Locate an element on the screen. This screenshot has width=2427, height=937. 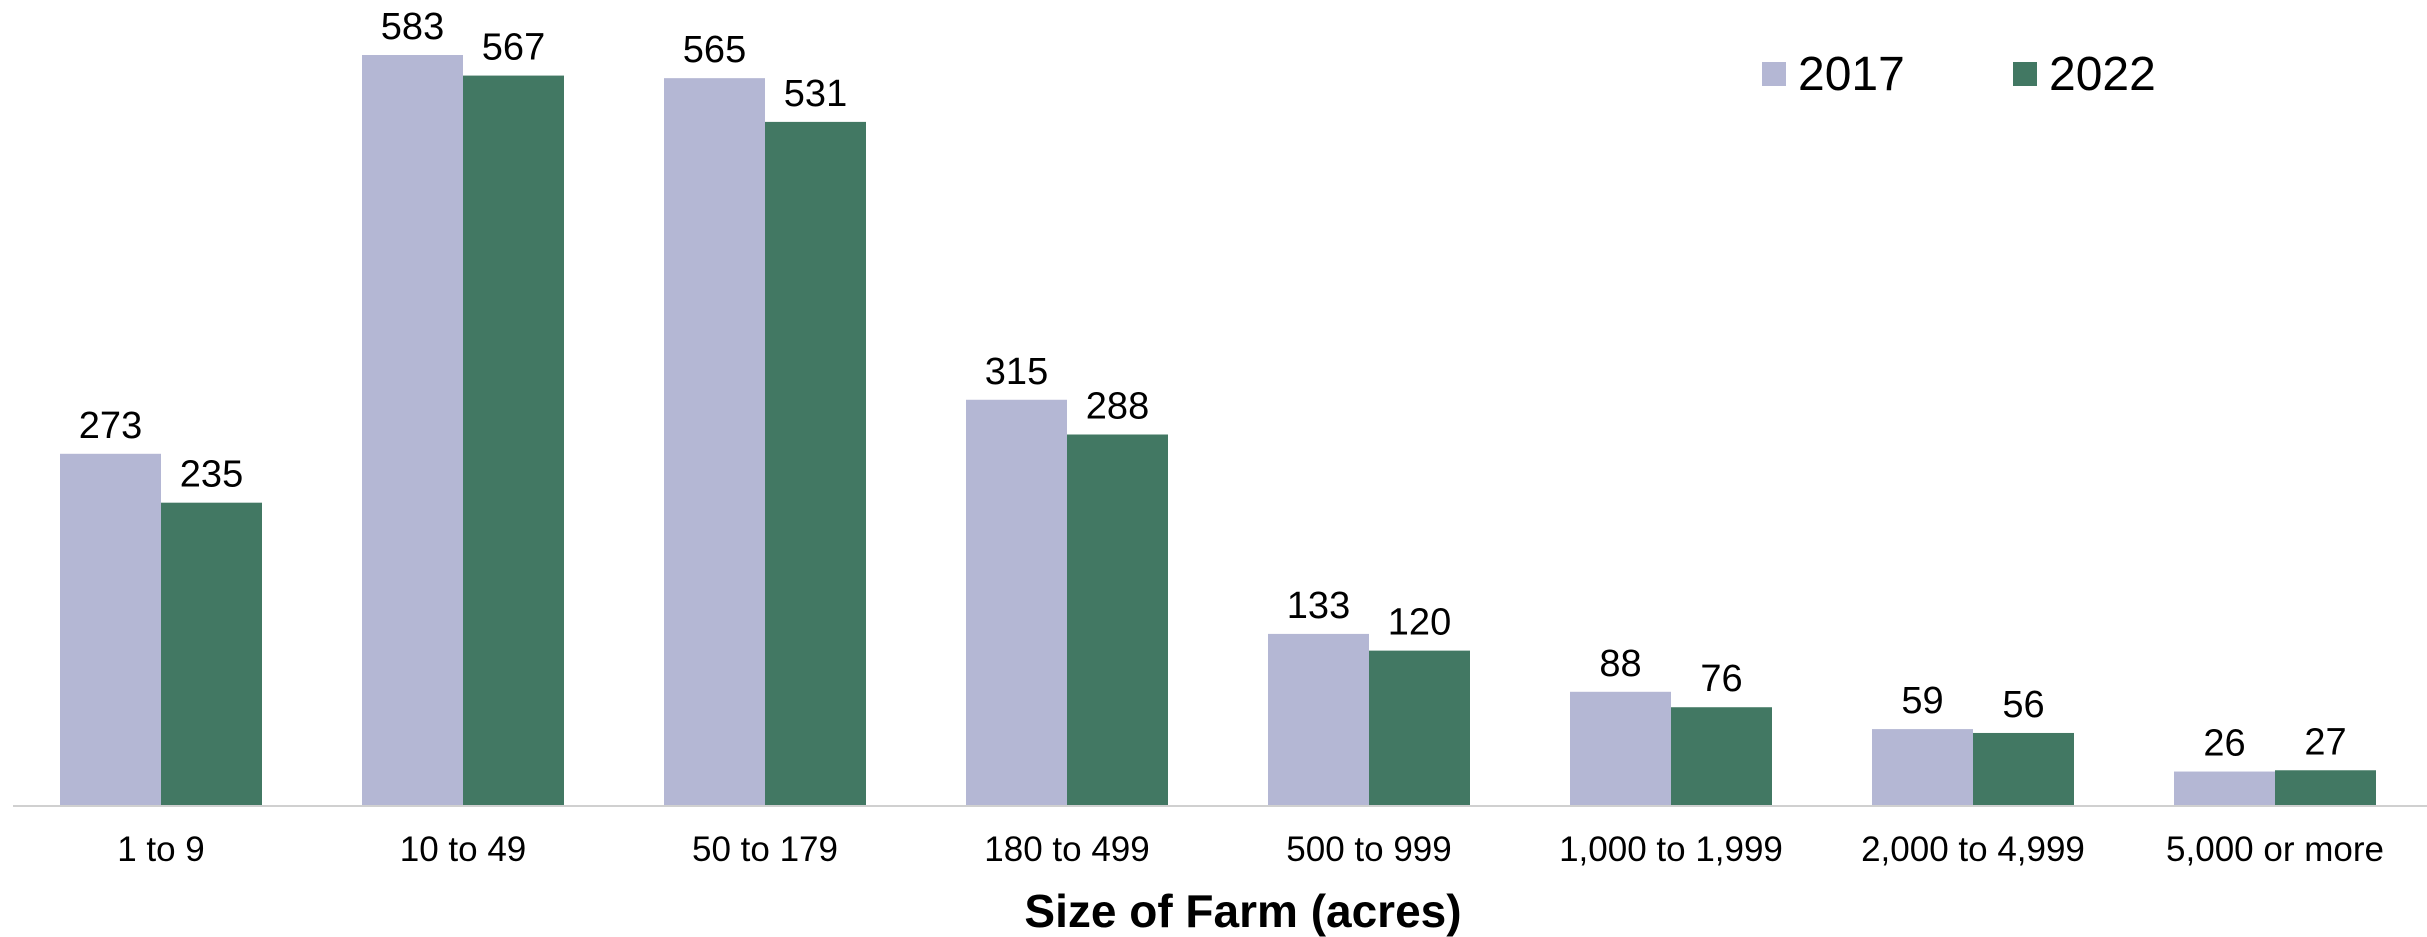
data-label-2022-2: 531 is located at coordinates (815, 94).